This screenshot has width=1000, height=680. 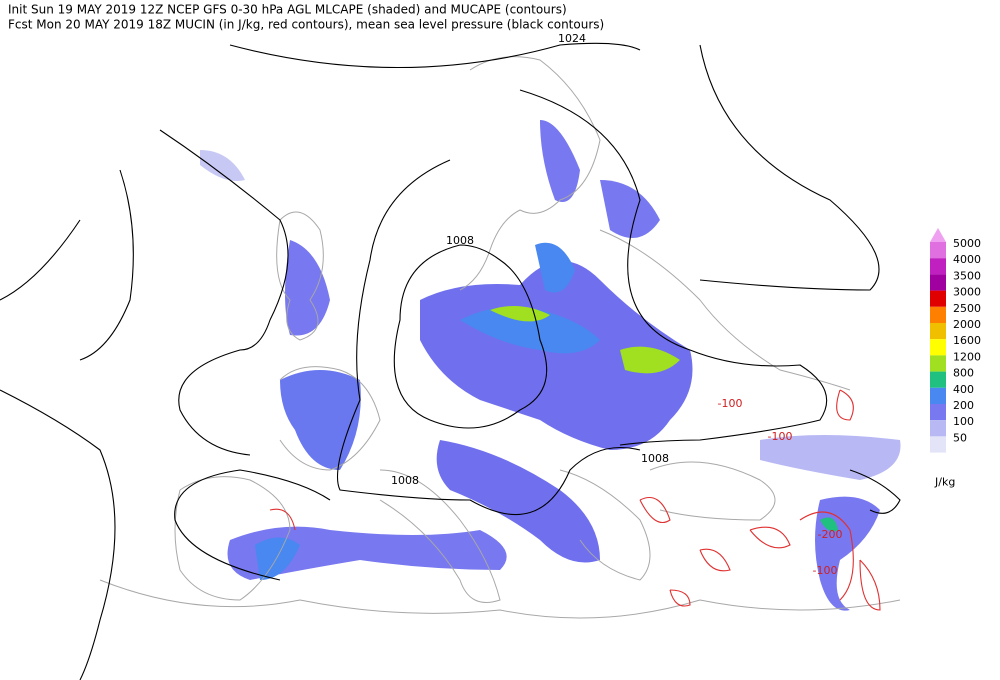 What do you see at coordinates (967, 324) in the screenshot?
I see `legend-label: 2000` at bounding box center [967, 324].